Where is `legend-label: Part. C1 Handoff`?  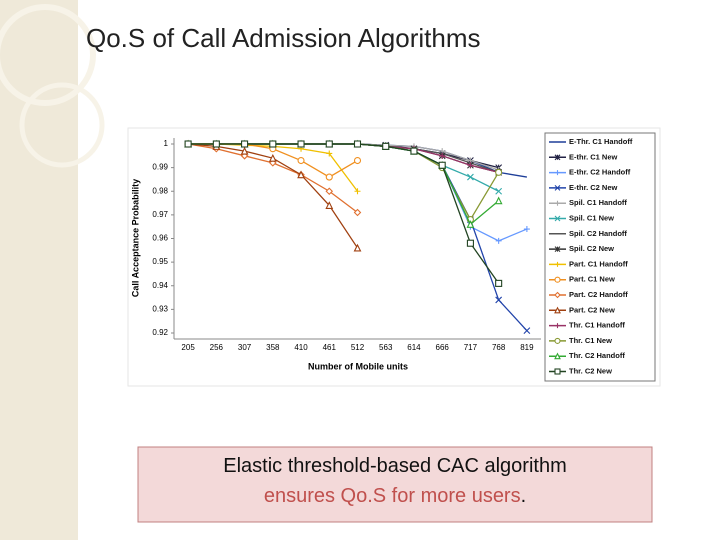
legend-label: Part. C1 Handoff is located at coordinates (598, 263).